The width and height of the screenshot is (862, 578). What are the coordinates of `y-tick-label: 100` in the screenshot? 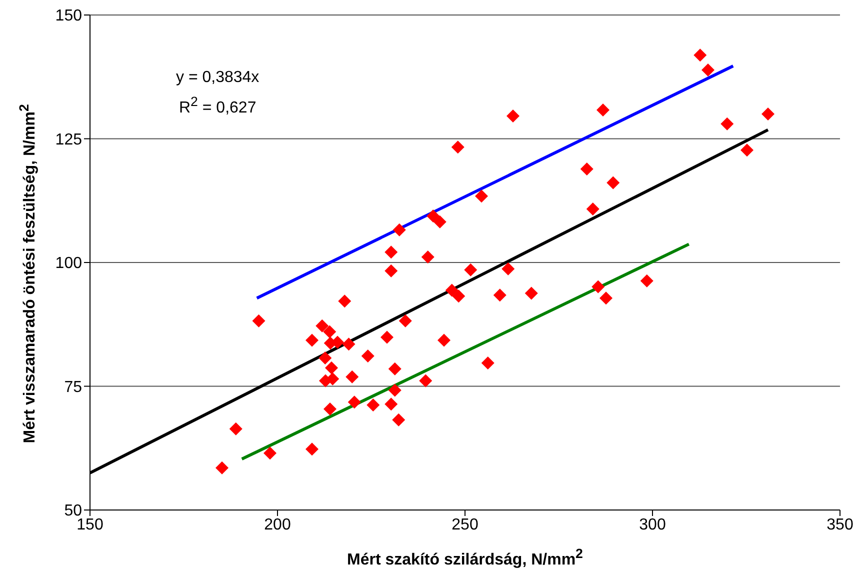 It's located at (68, 263).